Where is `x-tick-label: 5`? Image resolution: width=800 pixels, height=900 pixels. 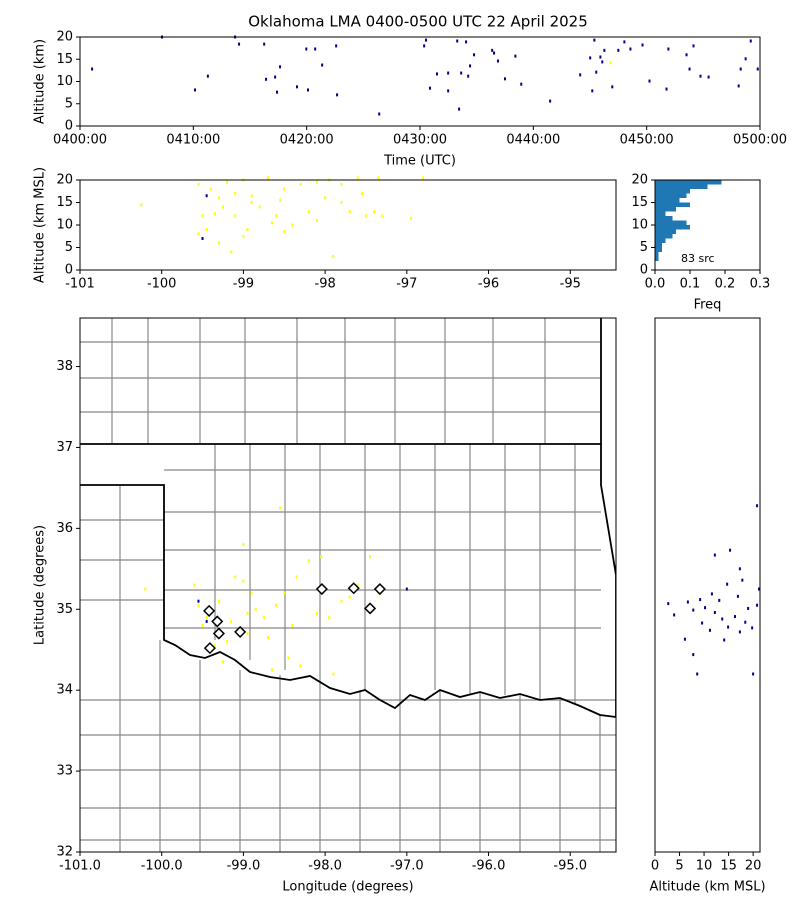 x-tick-label: 5 is located at coordinates (679, 866).